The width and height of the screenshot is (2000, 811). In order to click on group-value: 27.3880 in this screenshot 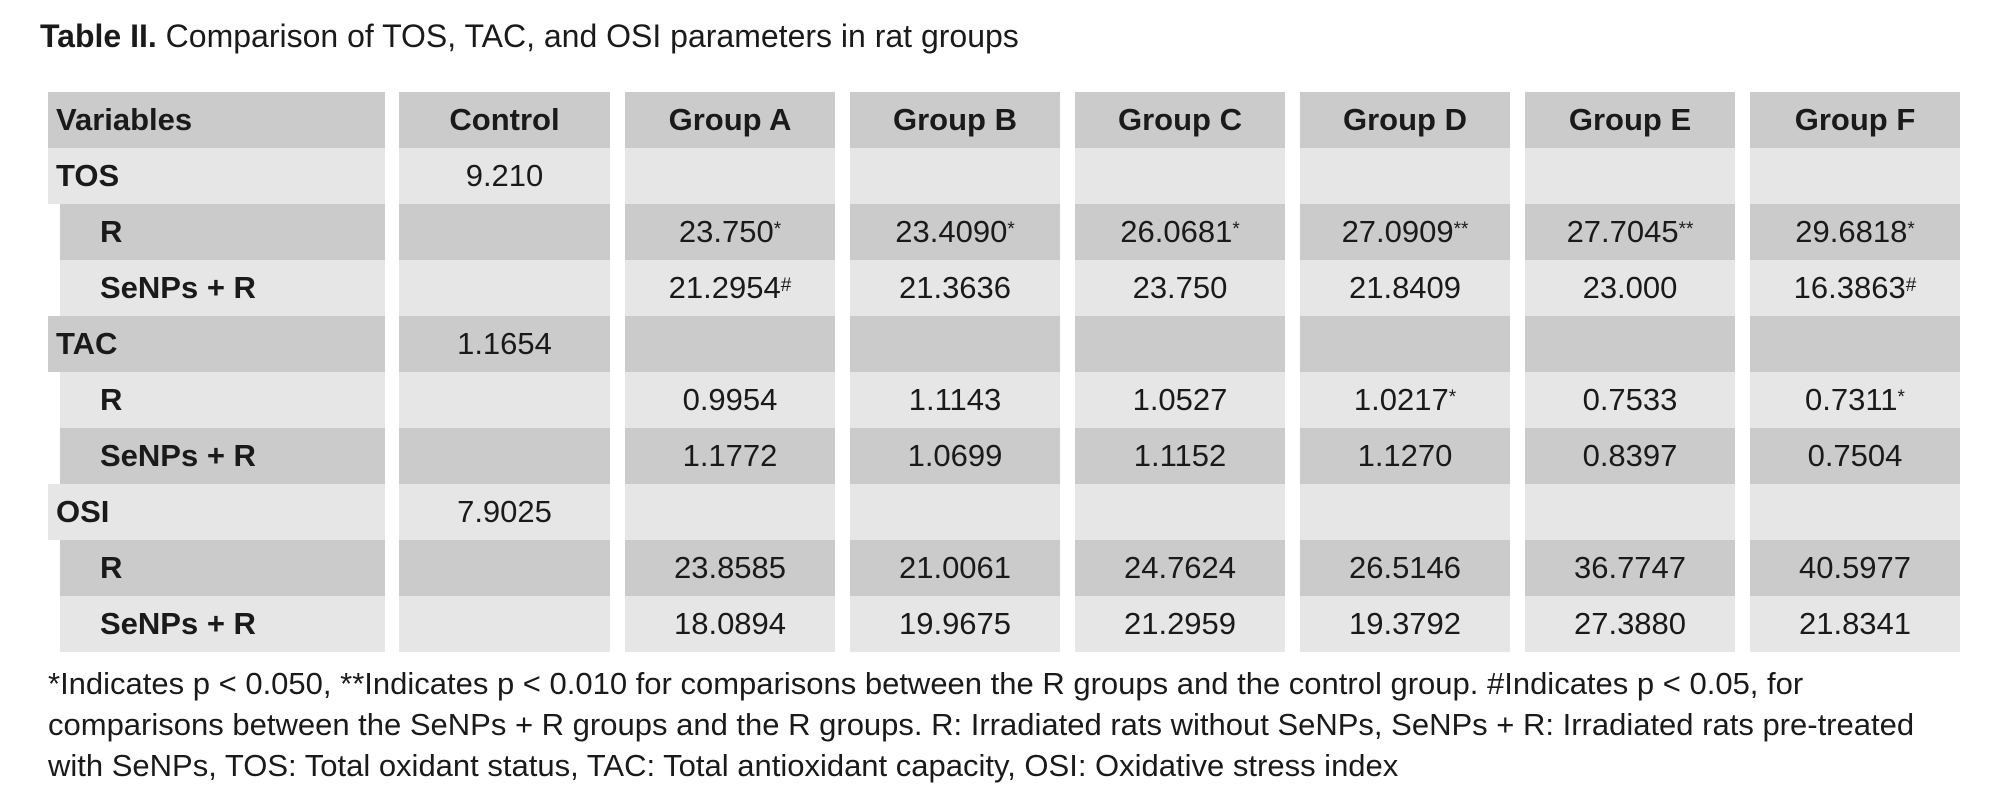, I will do `click(1630, 624)`.